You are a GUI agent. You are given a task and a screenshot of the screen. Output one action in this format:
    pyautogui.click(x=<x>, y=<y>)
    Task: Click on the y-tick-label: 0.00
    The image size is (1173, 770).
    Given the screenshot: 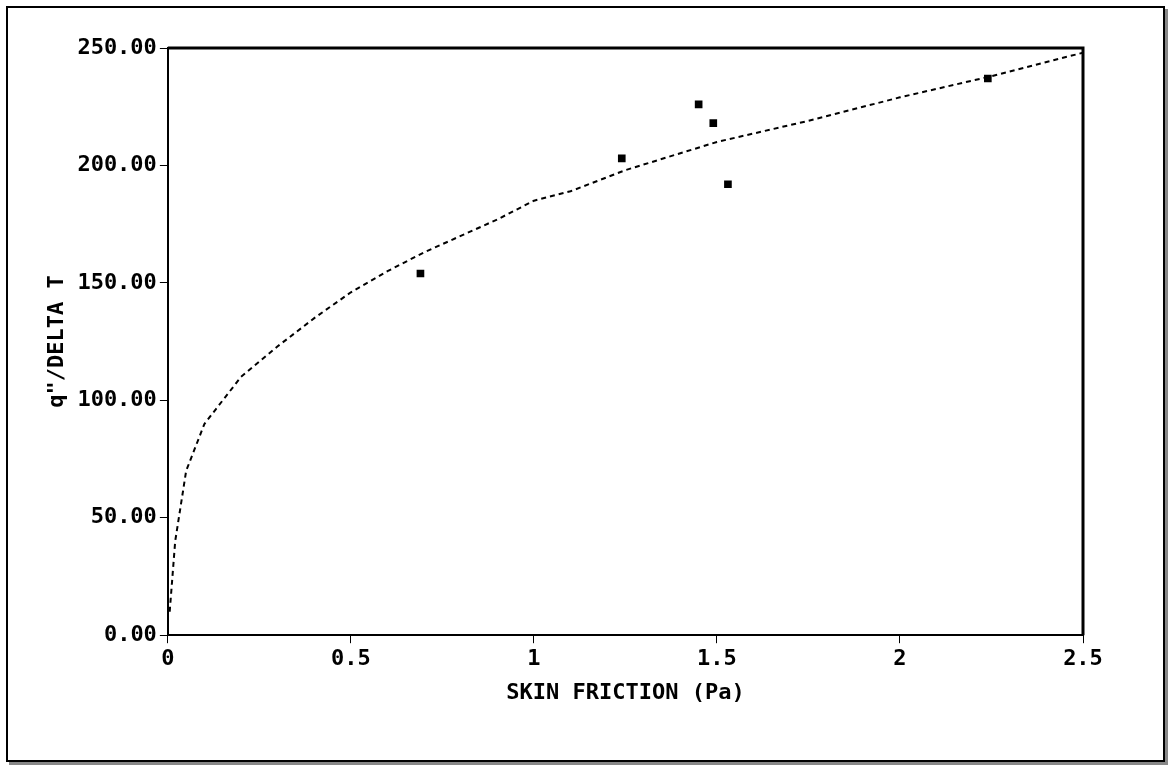 What is the action you would take?
    pyautogui.click(x=130, y=633)
    